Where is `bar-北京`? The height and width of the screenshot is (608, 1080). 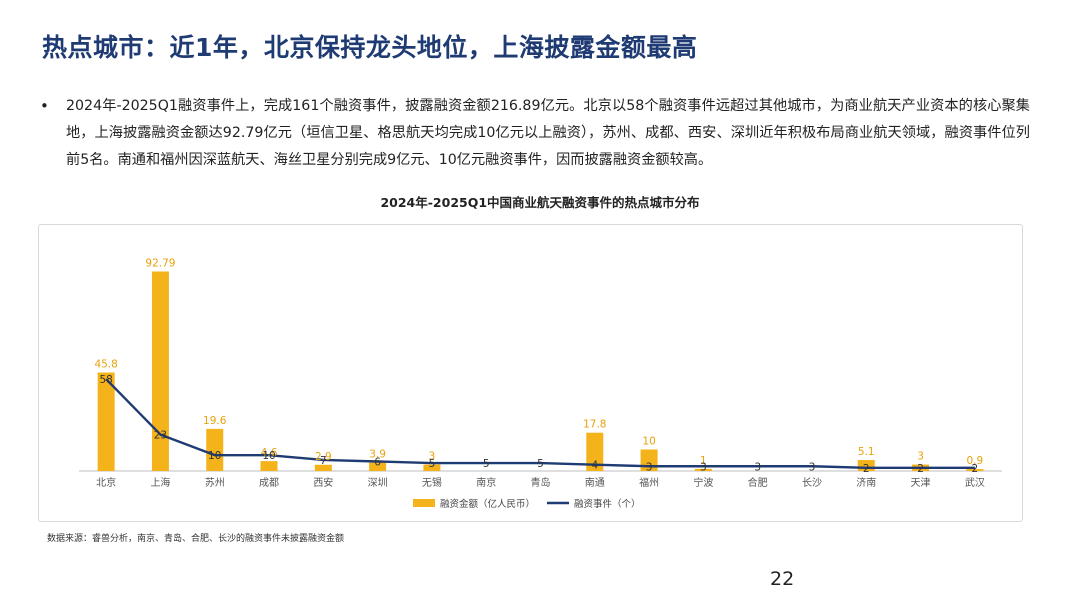 bar-北京 is located at coordinates (106, 421).